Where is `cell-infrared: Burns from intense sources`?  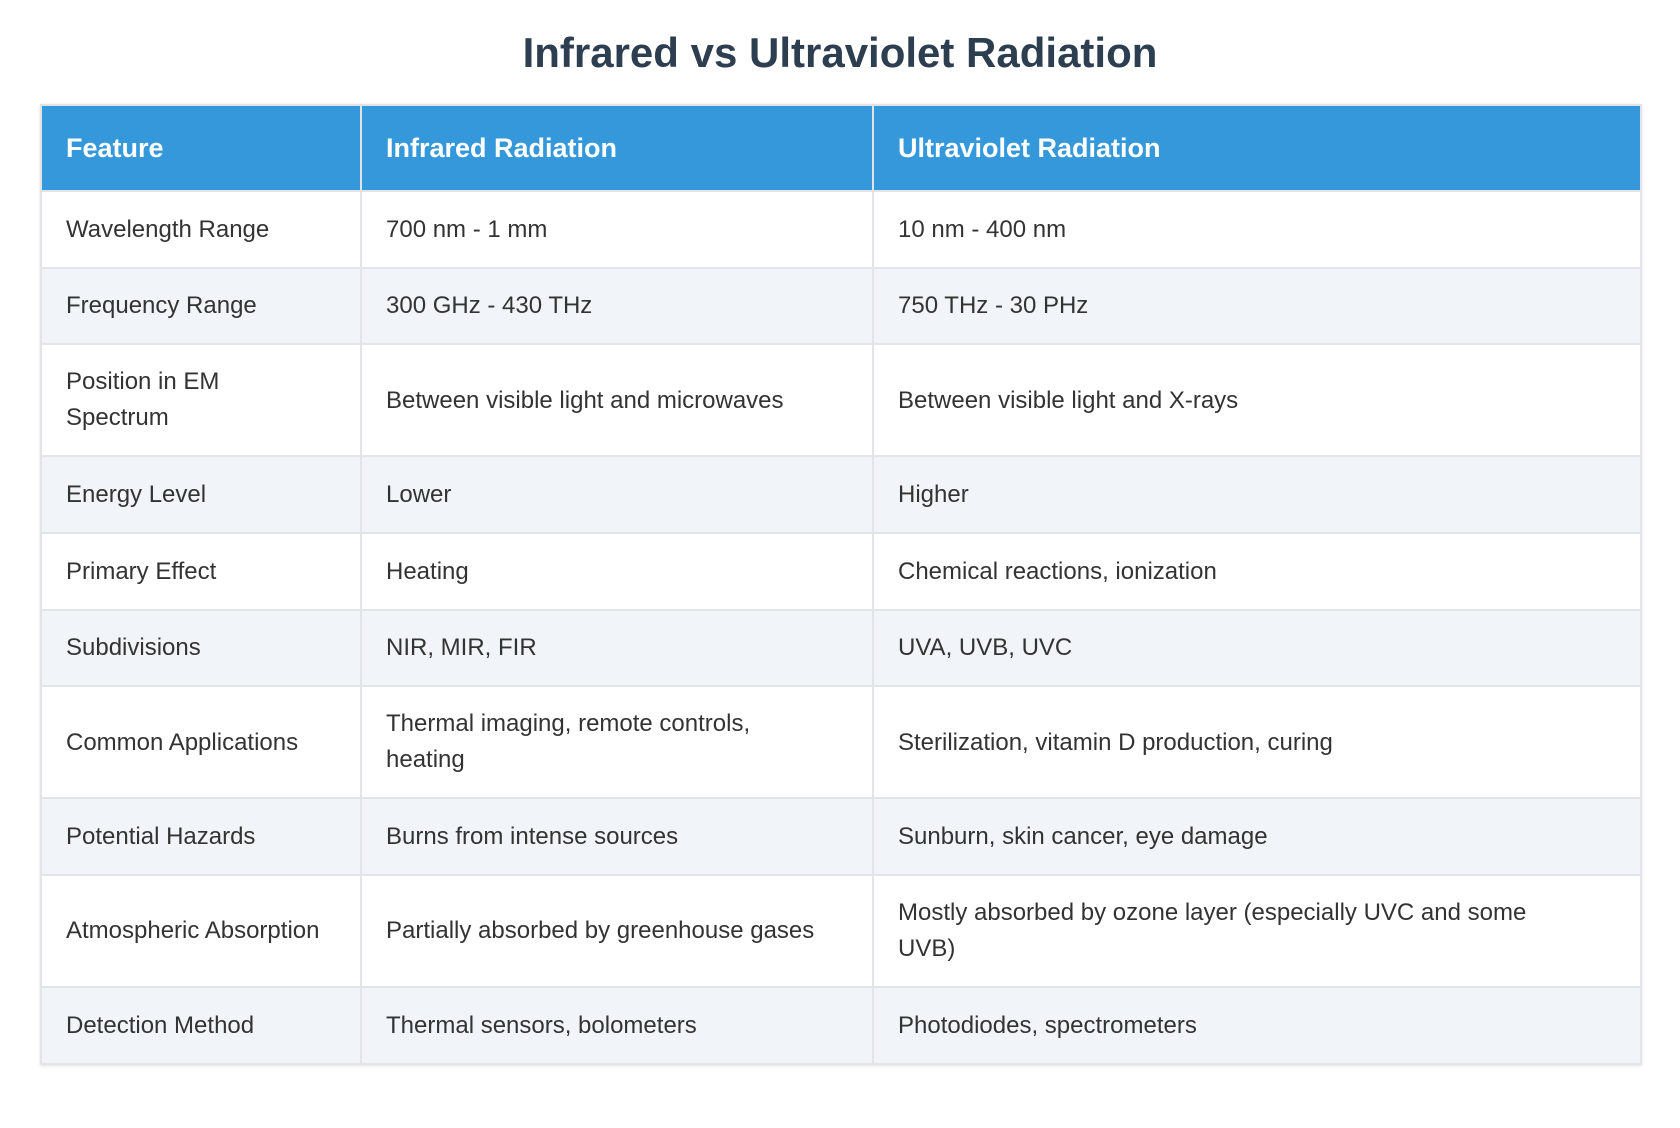
cell-infrared: Burns from intense sources is located at coordinates (617, 836).